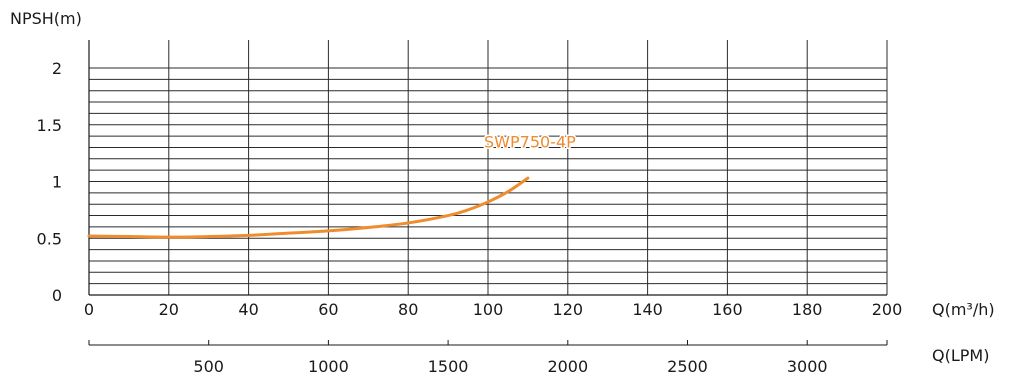 The image size is (1024, 380). What do you see at coordinates (46, 18) in the screenshot?
I see `y-axis-title: NPSH(m)` at bounding box center [46, 18].